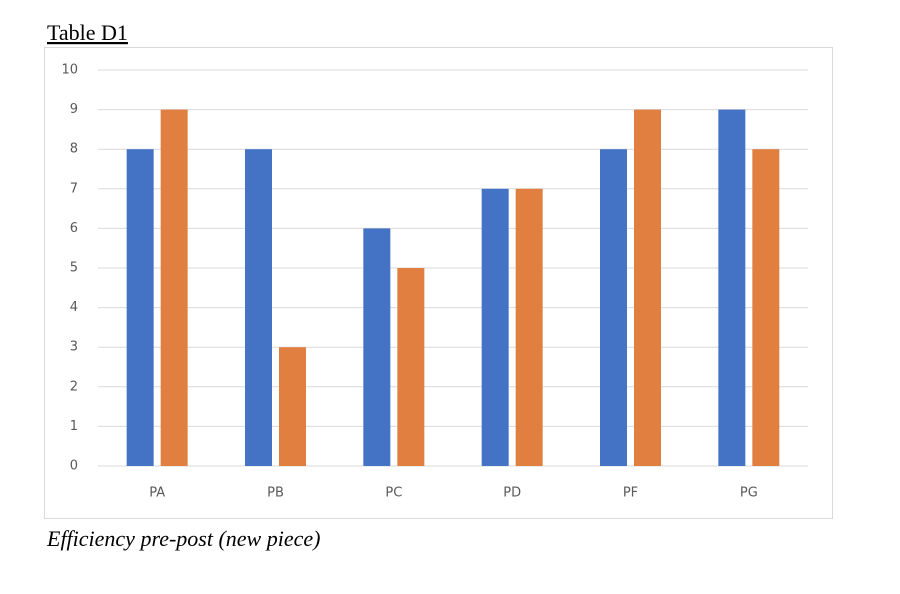 The image size is (900, 594). I want to click on y-tick-label: 10, so click(69, 70).